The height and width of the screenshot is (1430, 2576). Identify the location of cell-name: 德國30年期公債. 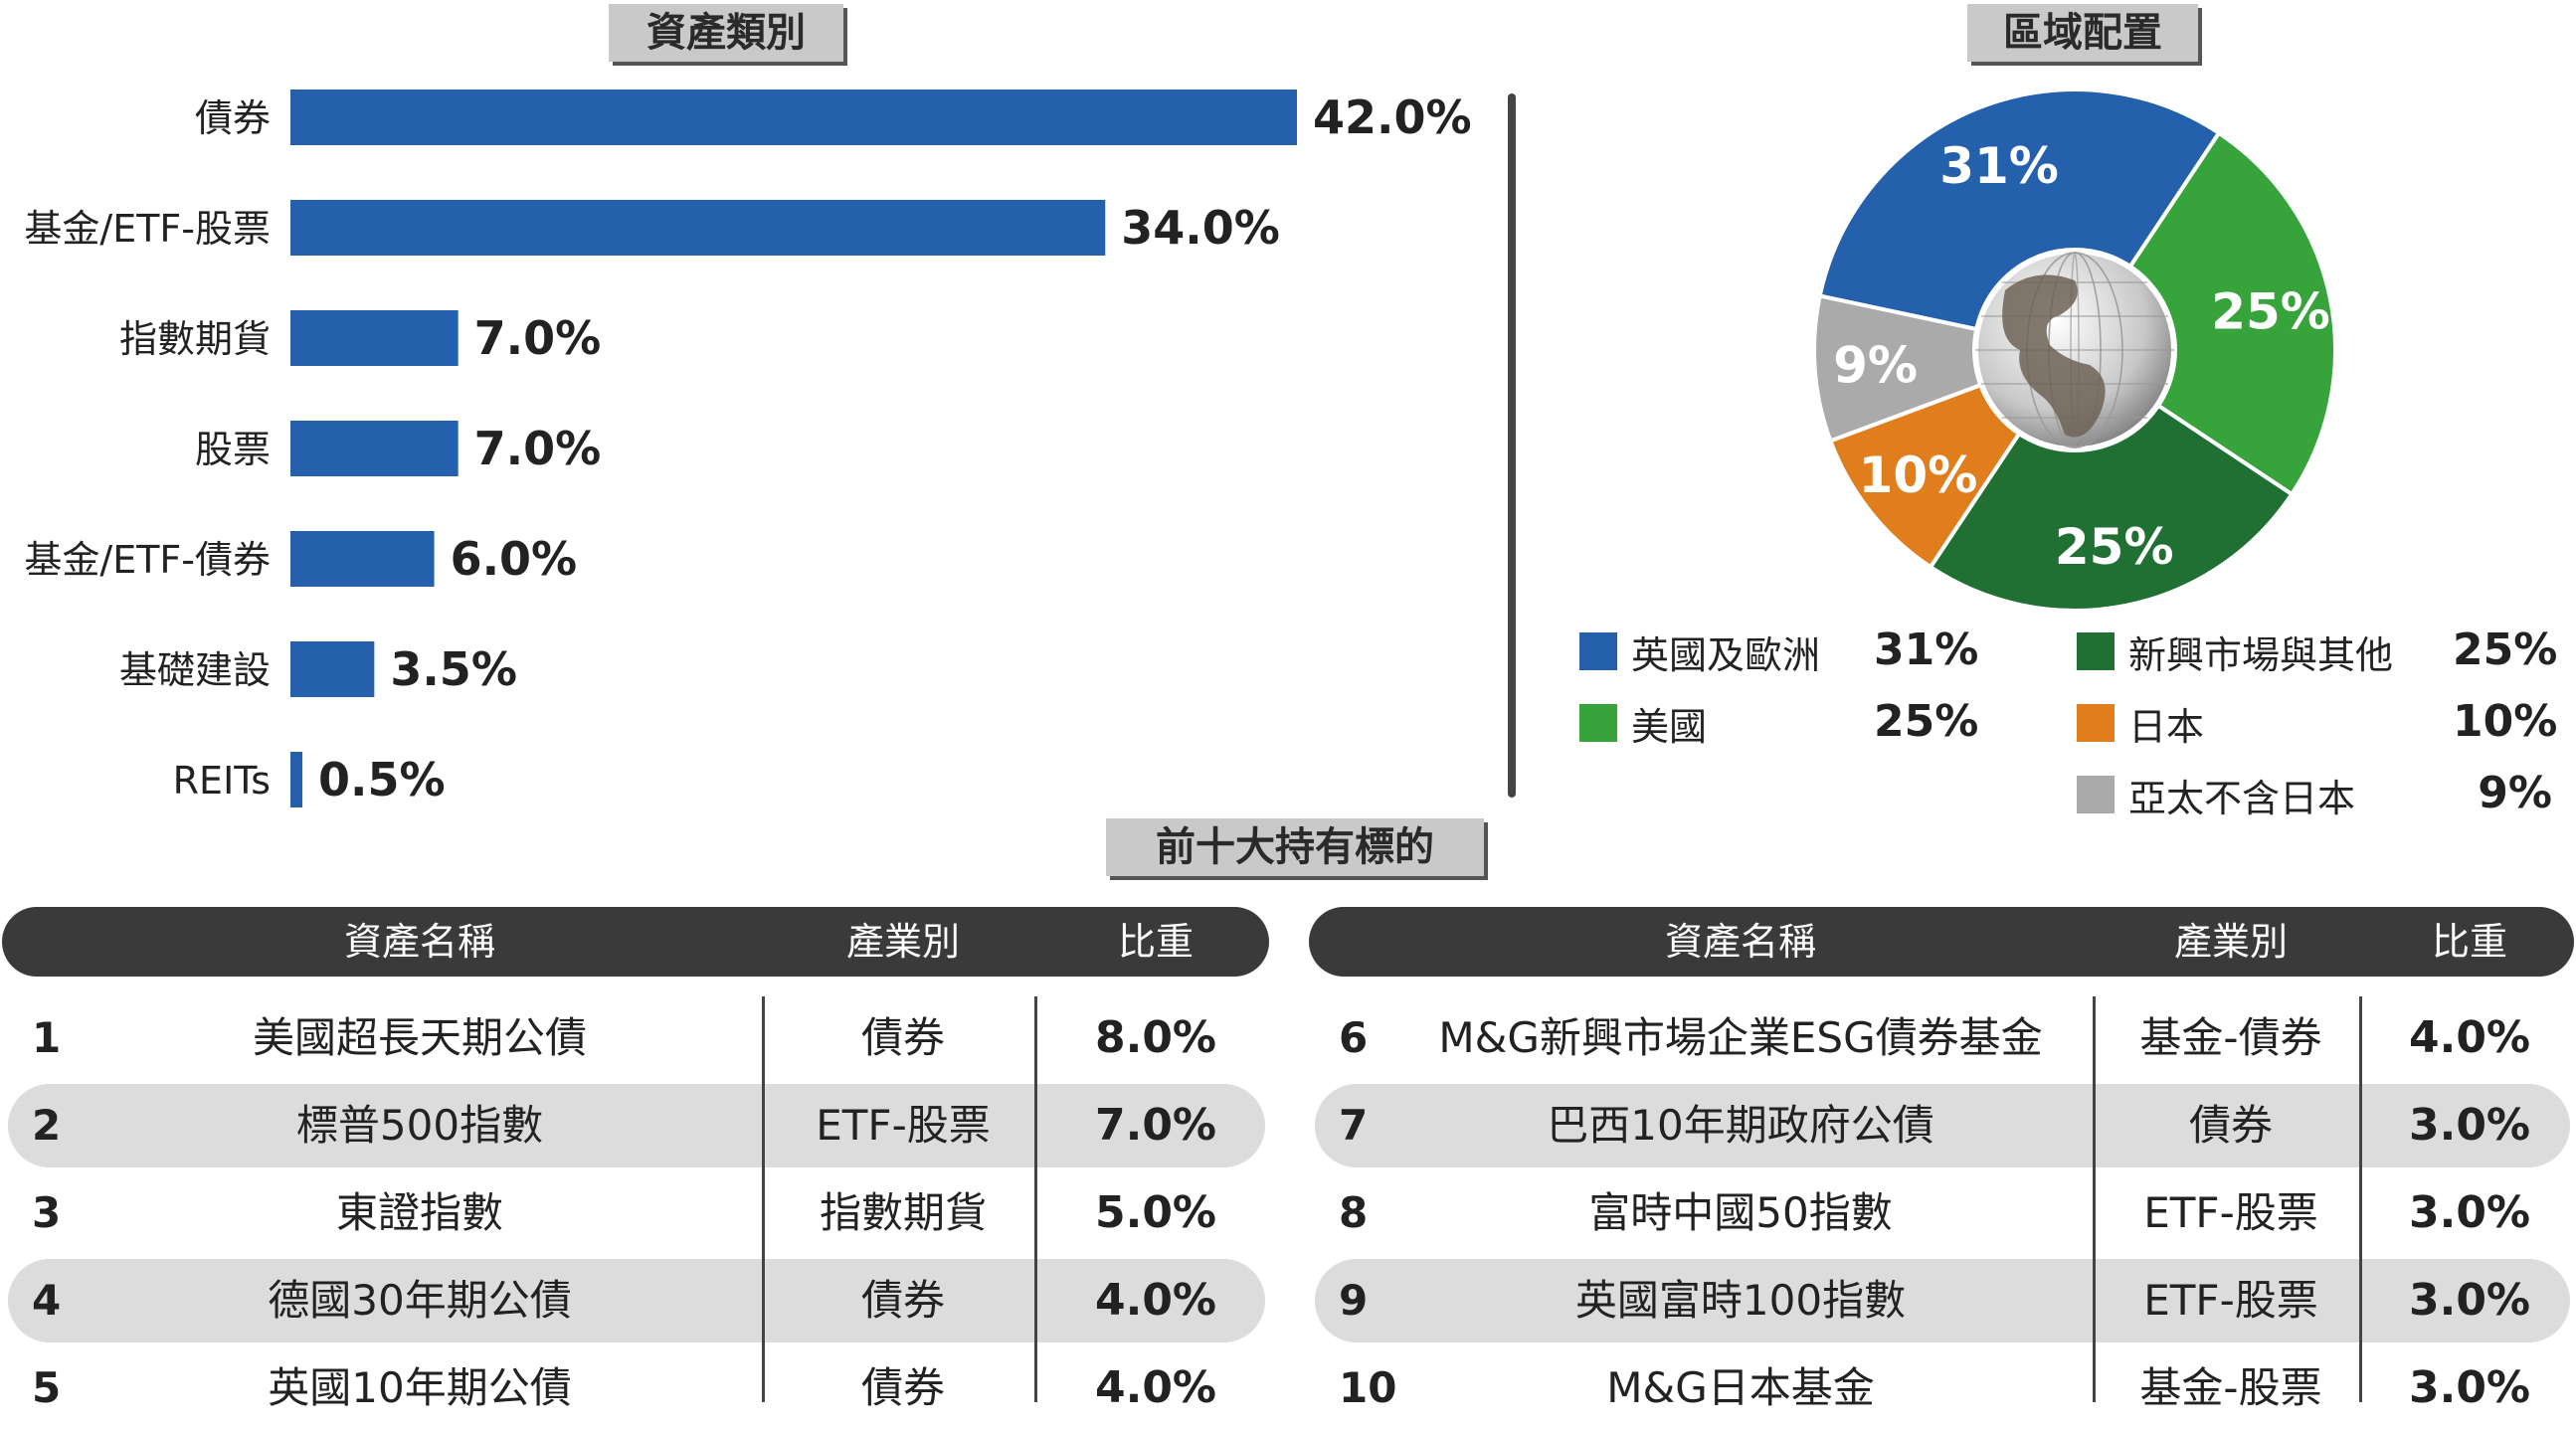
(420, 1300).